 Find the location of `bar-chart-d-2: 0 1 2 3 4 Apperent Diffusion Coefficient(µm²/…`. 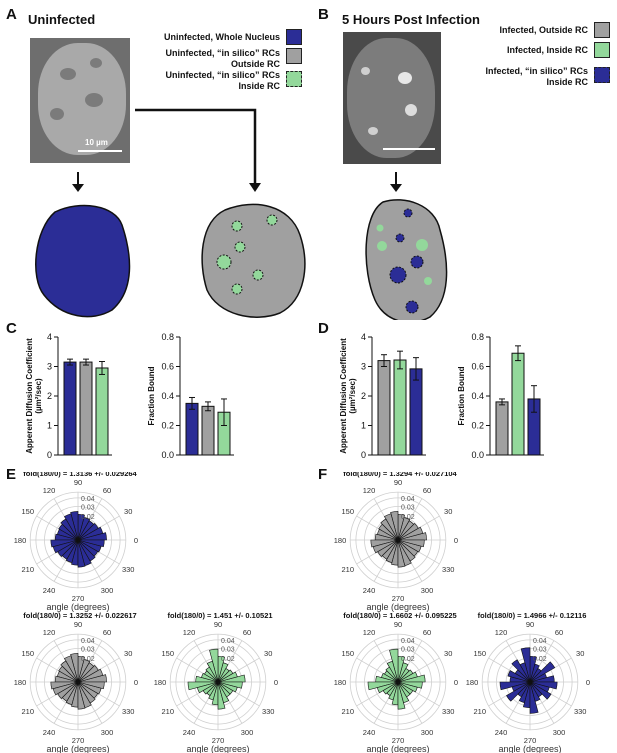

bar-chart-d-2: 0 1 2 3 4 Apperent Diffusion Coefficient(µm²/… is located at coordinates (382, 396).